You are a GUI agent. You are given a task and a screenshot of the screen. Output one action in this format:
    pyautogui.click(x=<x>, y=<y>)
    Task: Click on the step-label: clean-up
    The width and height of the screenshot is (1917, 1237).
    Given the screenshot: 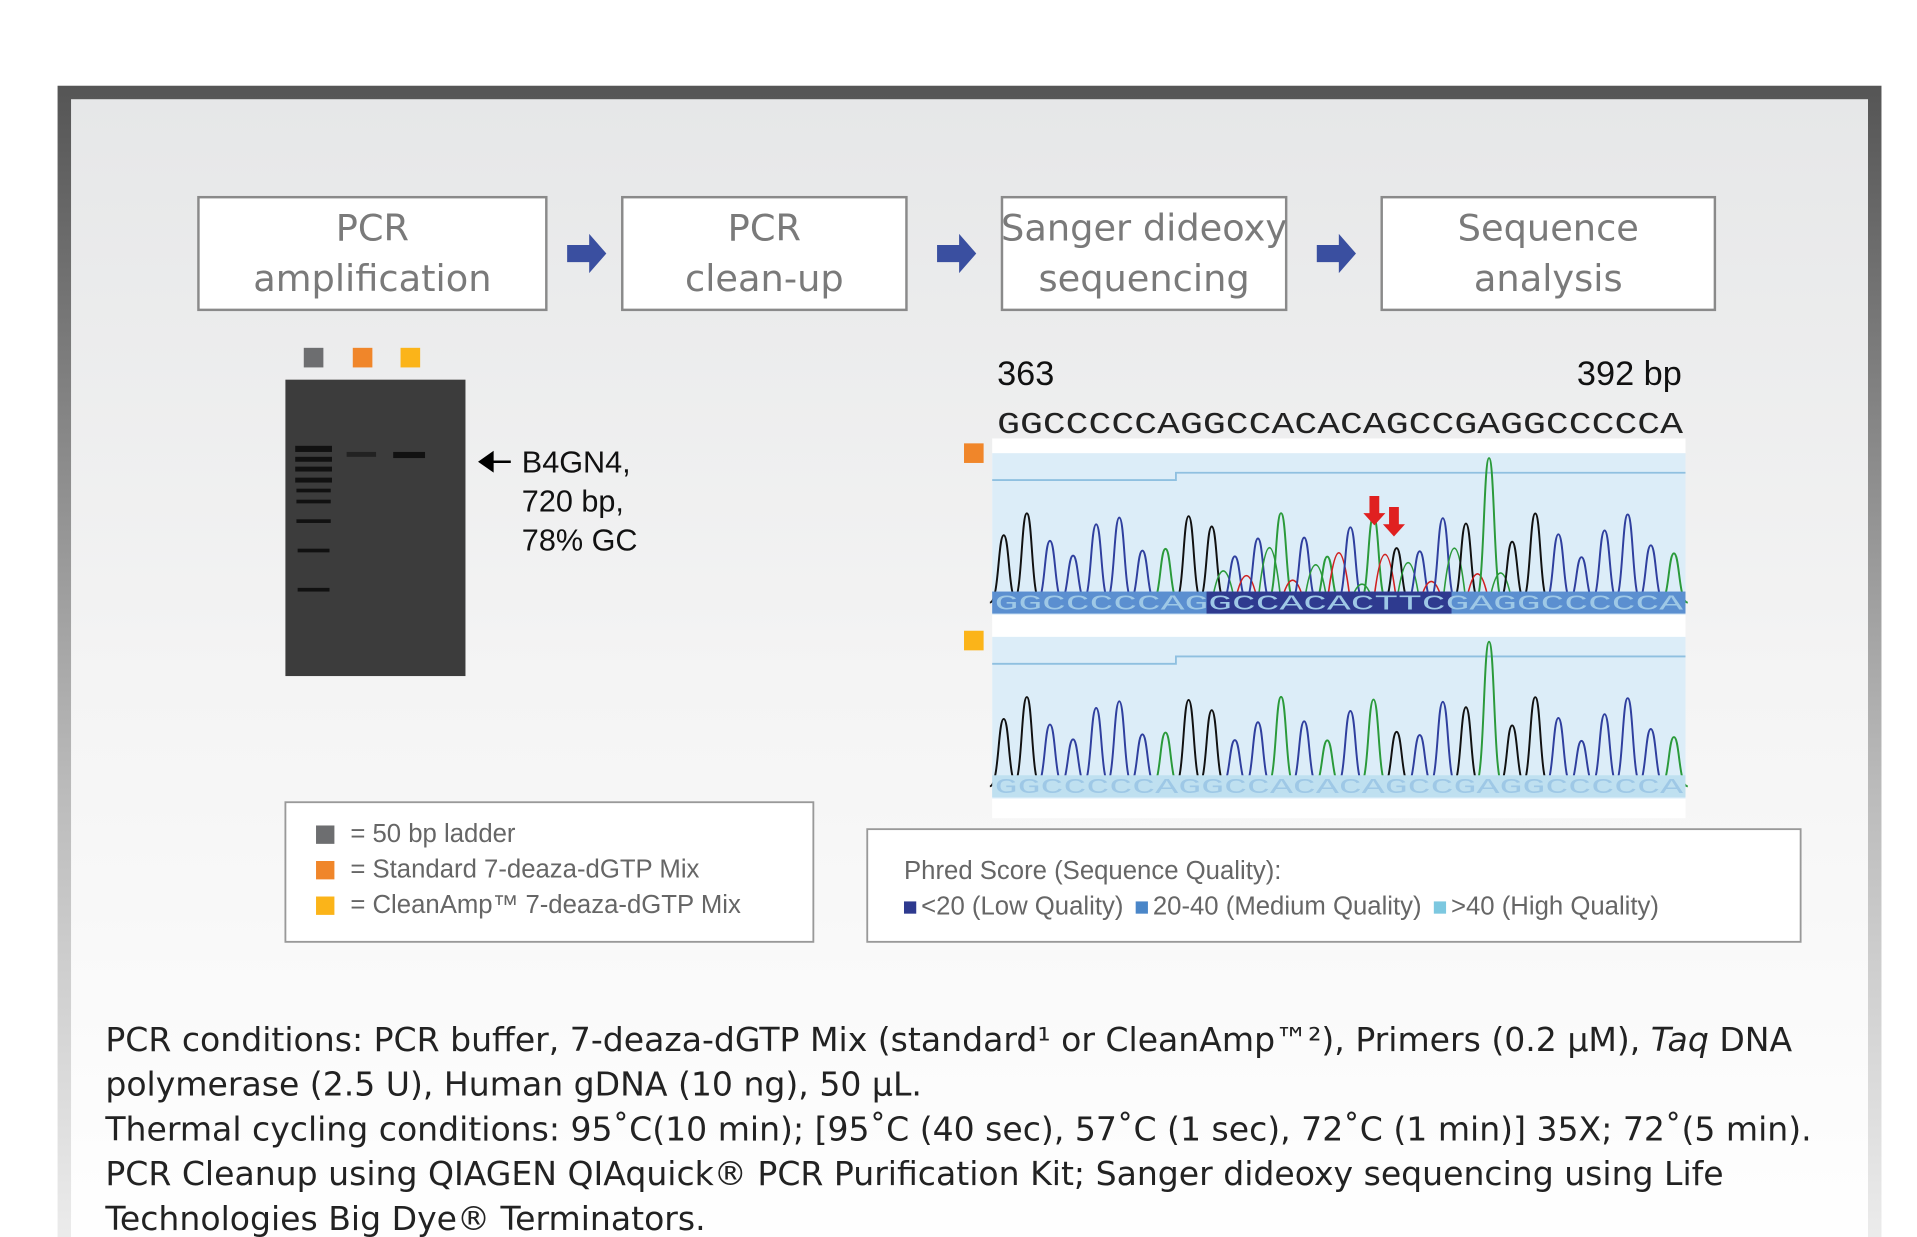 What is the action you would take?
    pyautogui.click(x=764, y=278)
    